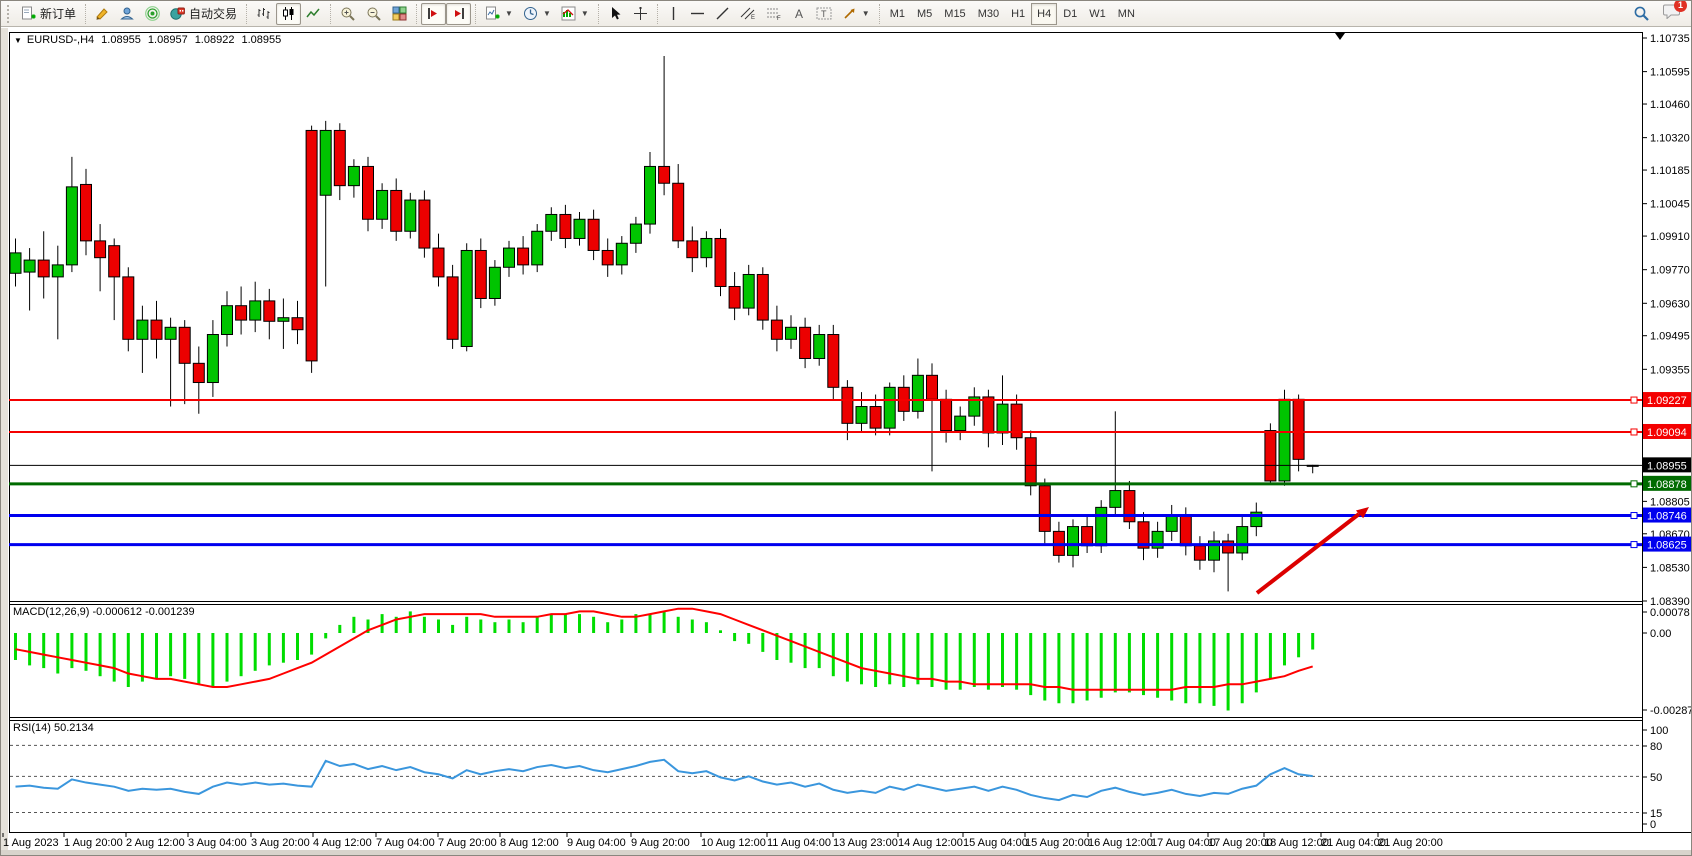 The height and width of the screenshot is (856, 1692). I want to click on trendline-tool-button, so click(722, 14).